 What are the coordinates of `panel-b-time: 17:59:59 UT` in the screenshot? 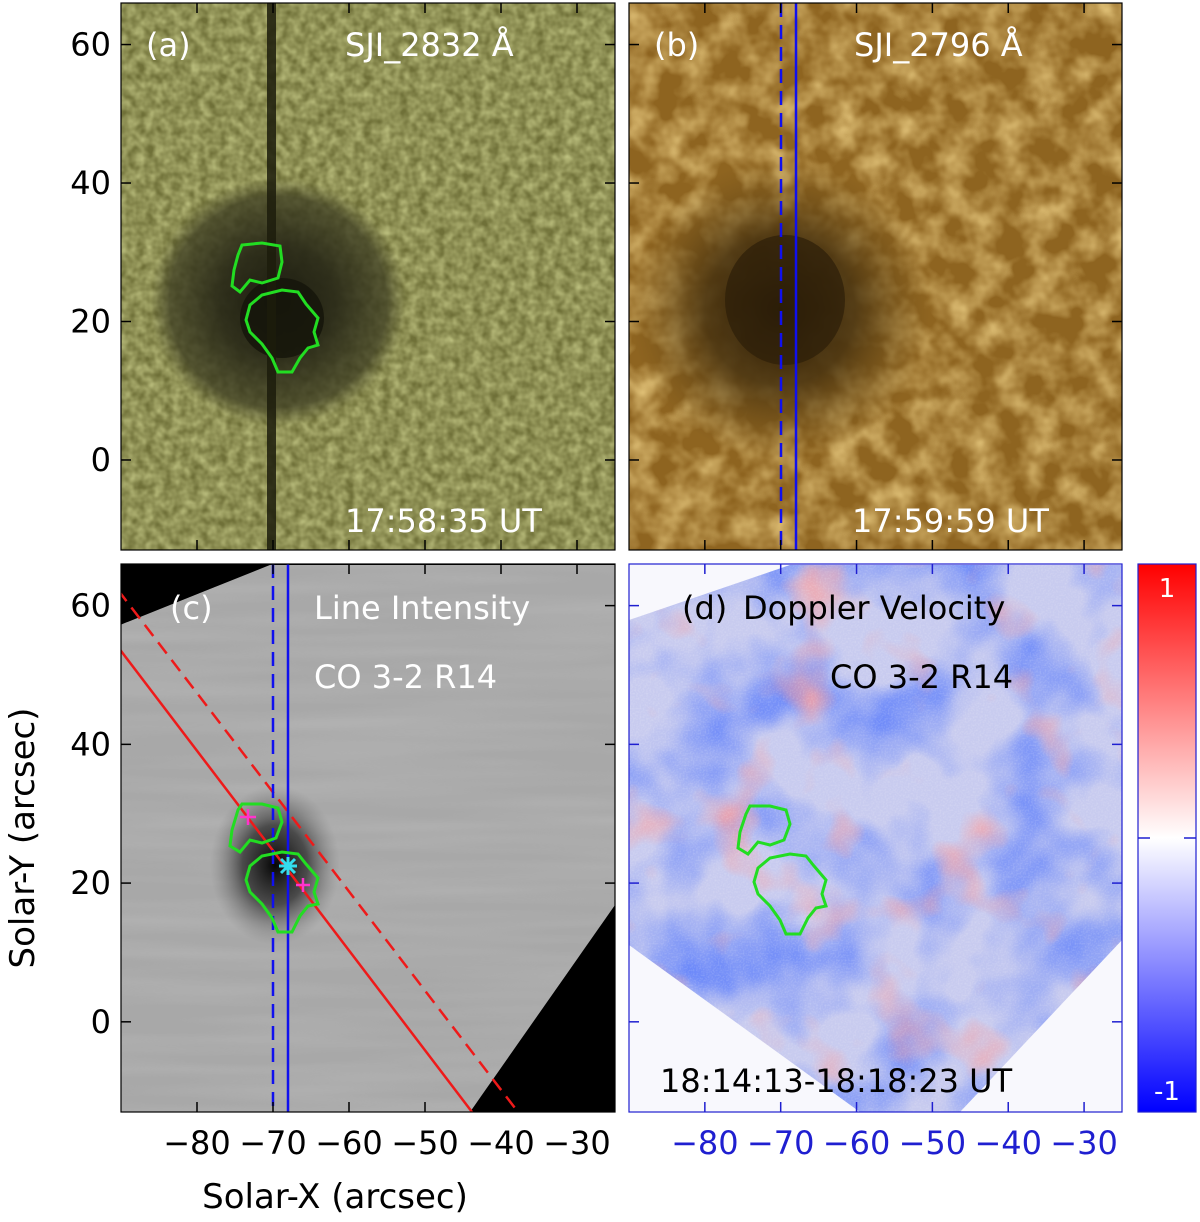 It's located at (950, 521).